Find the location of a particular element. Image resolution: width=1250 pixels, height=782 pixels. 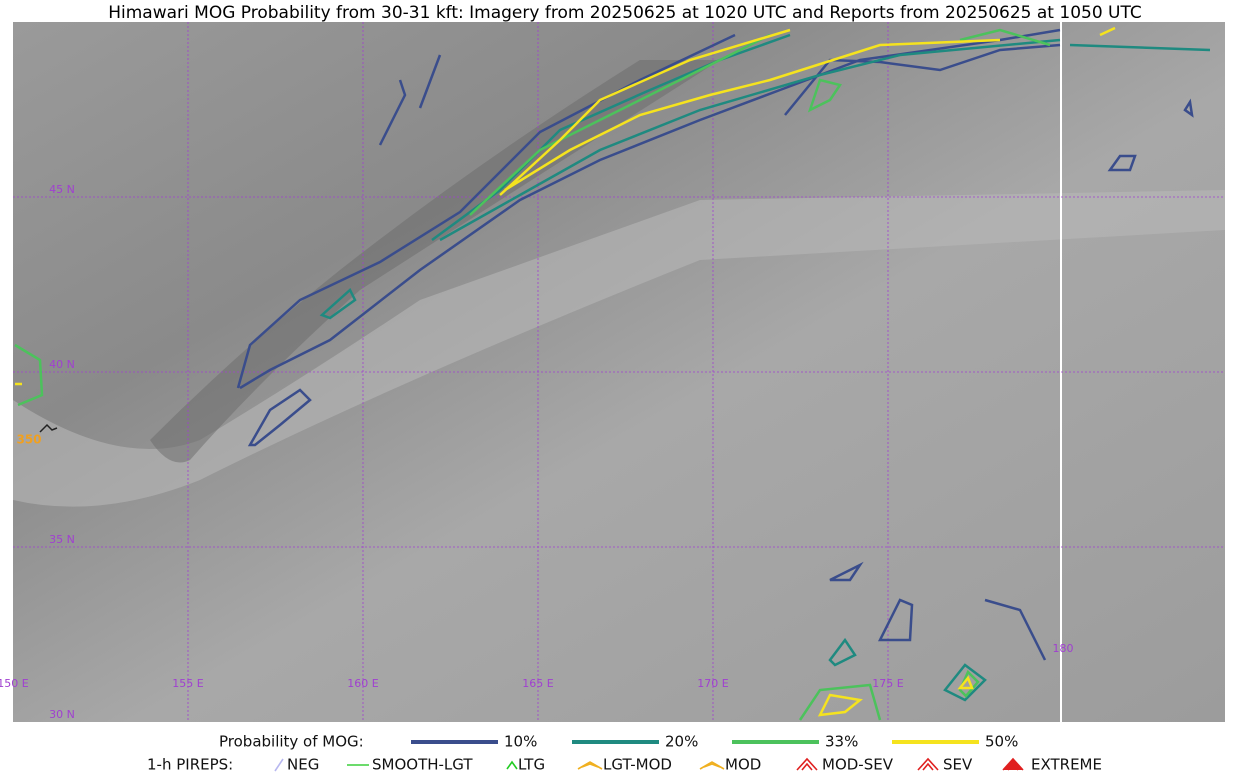

lon-label: 170 E is located at coordinates (712, 683).